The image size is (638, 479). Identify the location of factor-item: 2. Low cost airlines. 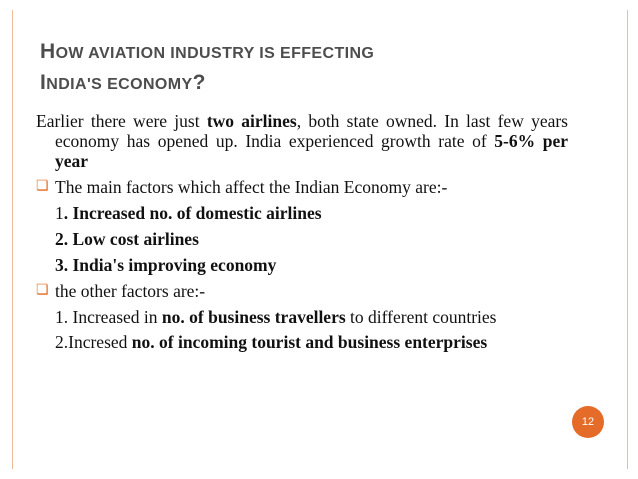
(302, 239).